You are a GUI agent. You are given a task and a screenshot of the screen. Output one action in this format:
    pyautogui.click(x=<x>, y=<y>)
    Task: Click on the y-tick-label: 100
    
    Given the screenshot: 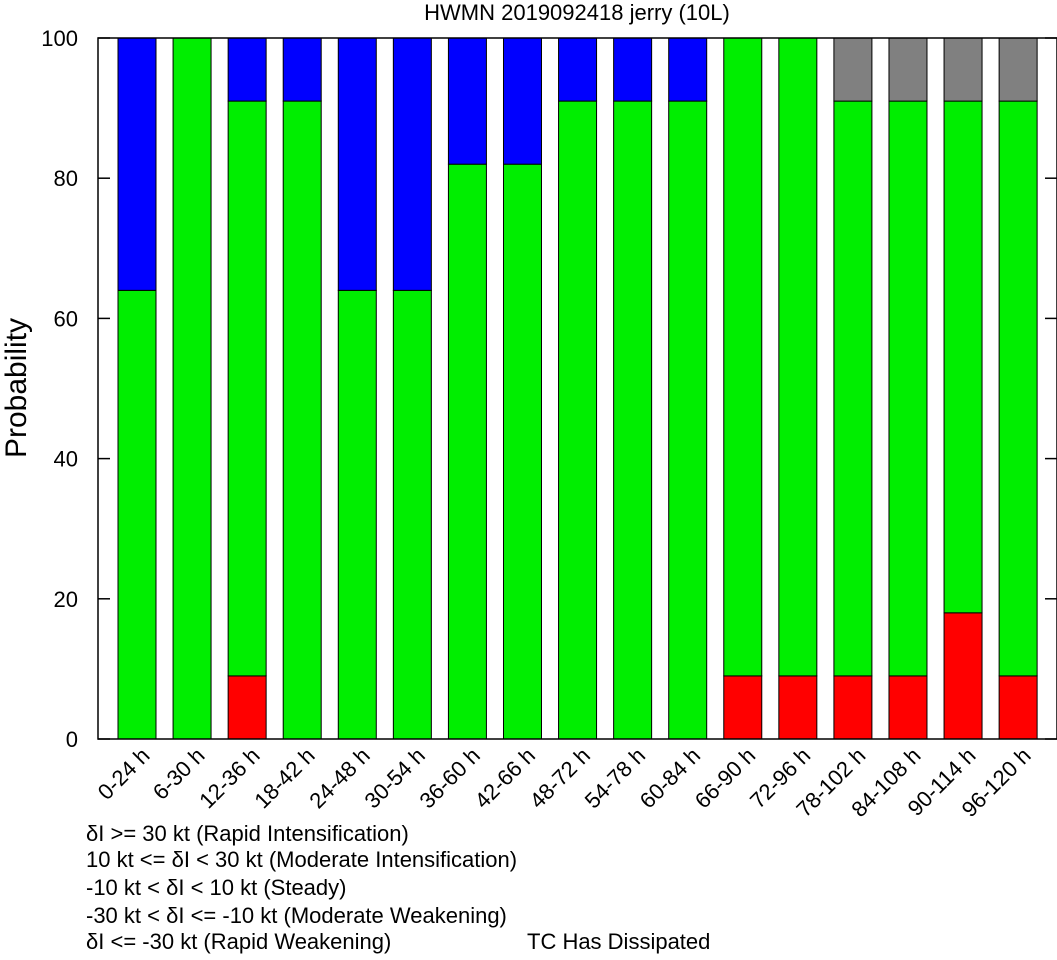 What is the action you would take?
    pyautogui.click(x=59, y=38)
    